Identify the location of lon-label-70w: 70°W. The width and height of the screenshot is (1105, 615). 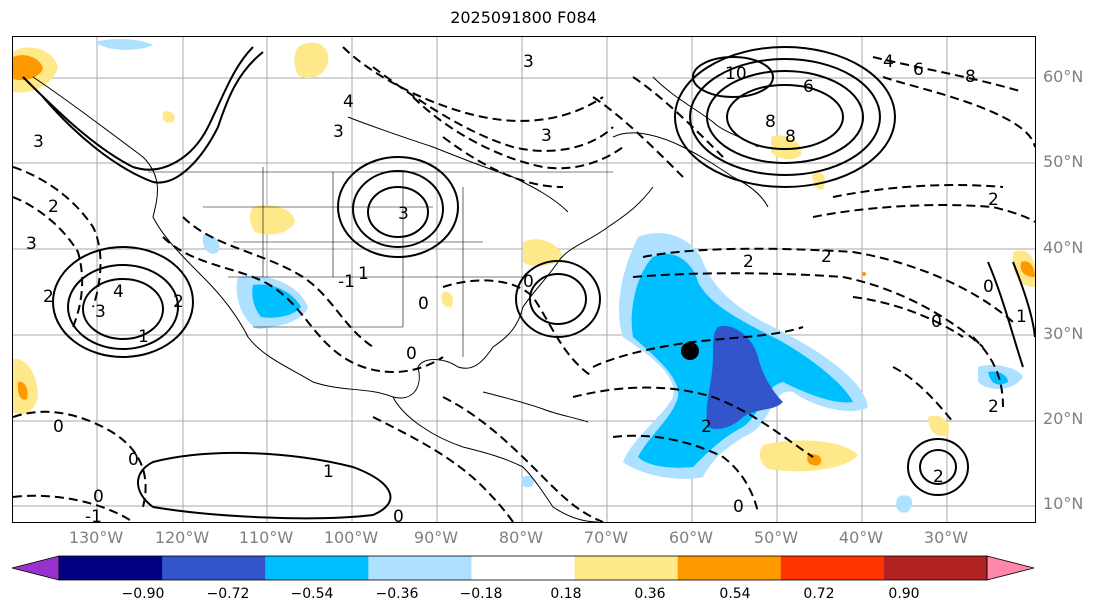
(606, 537).